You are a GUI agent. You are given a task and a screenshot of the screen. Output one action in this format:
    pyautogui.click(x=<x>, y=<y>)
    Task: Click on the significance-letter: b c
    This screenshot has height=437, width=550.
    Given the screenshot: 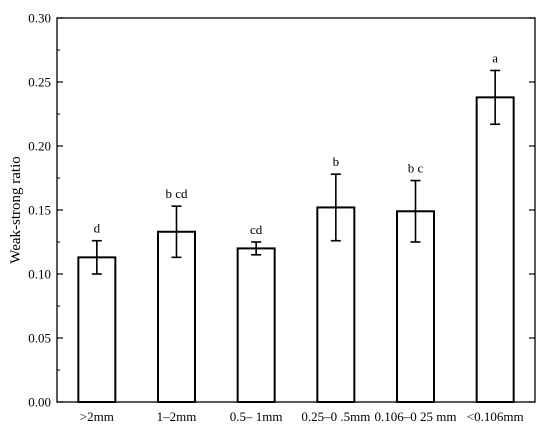 What is the action you would take?
    pyautogui.click(x=416, y=168)
    